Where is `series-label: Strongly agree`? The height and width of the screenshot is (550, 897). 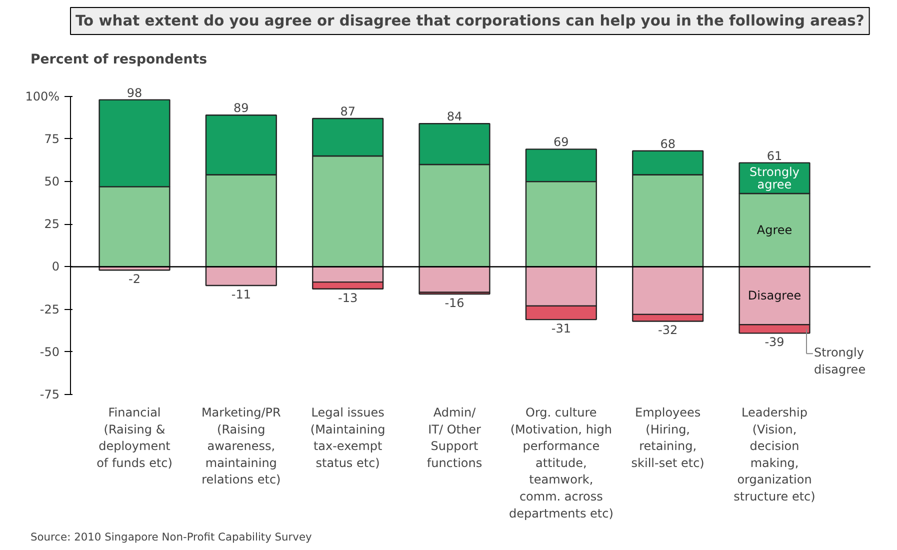
series-label: Strongly agree is located at coordinates (775, 178).